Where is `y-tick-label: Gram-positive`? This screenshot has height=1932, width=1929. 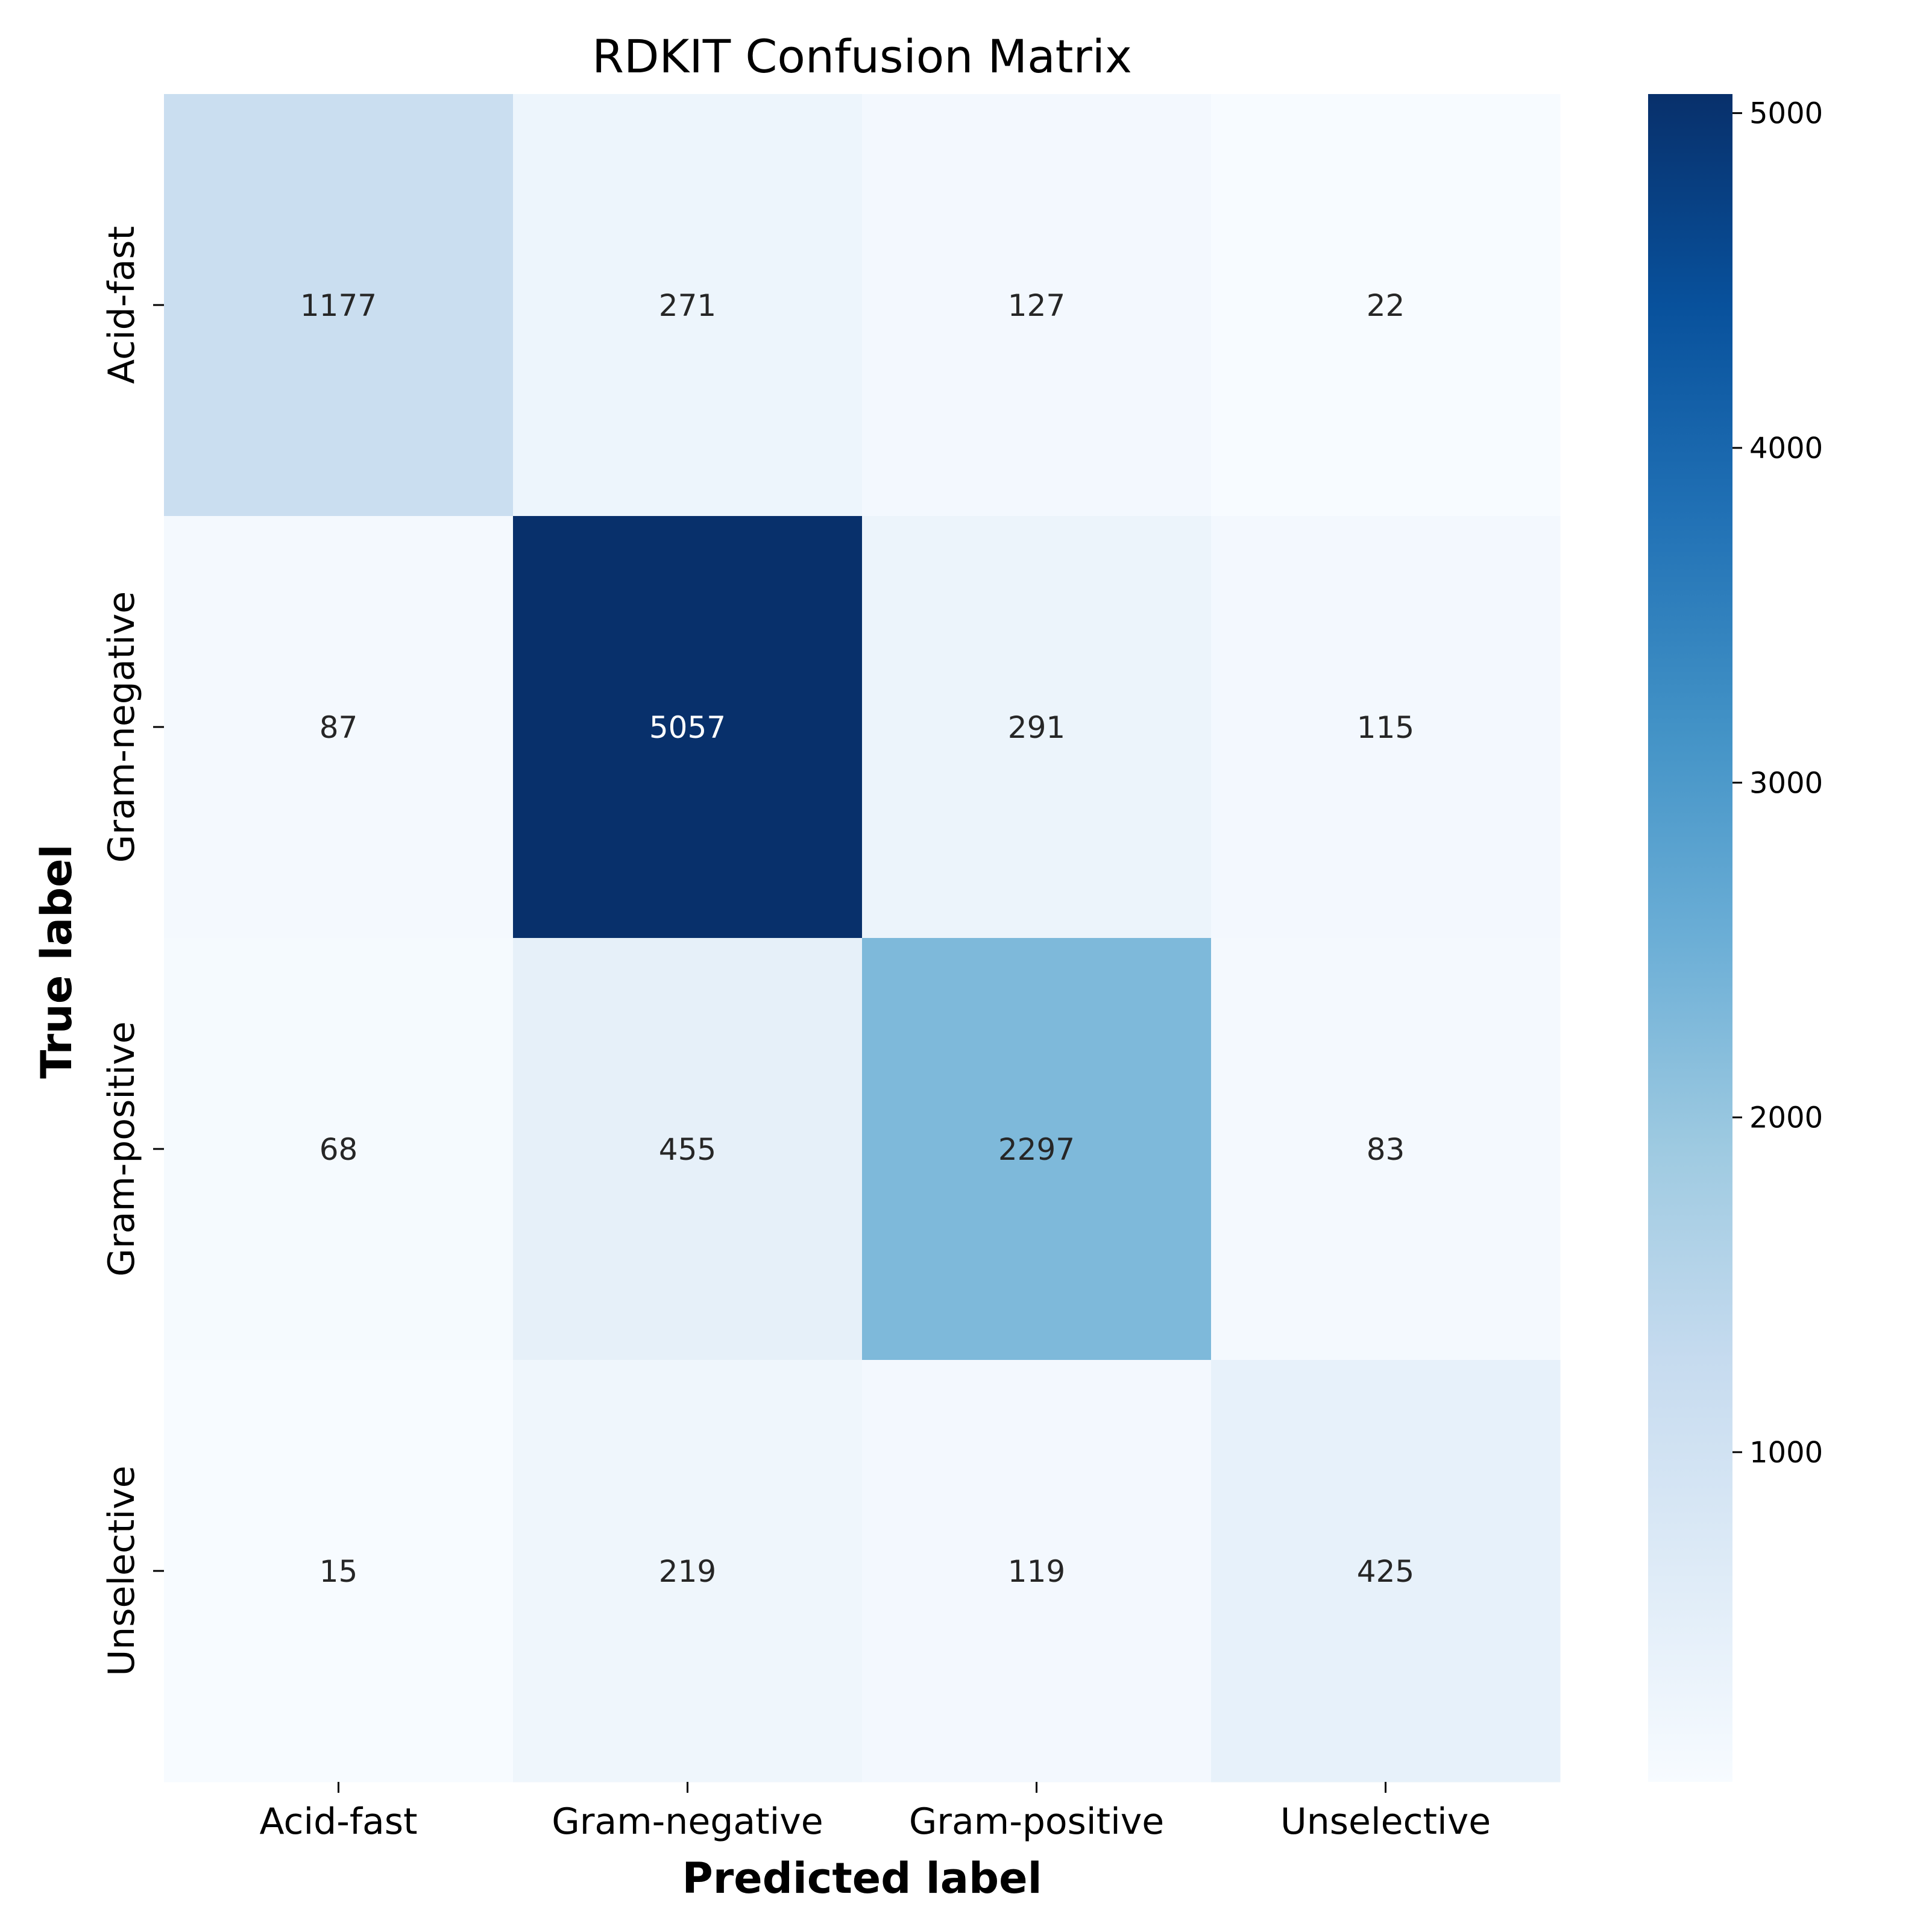 y-tick-label: Gram-positive is located at coordinates (122, 1148).